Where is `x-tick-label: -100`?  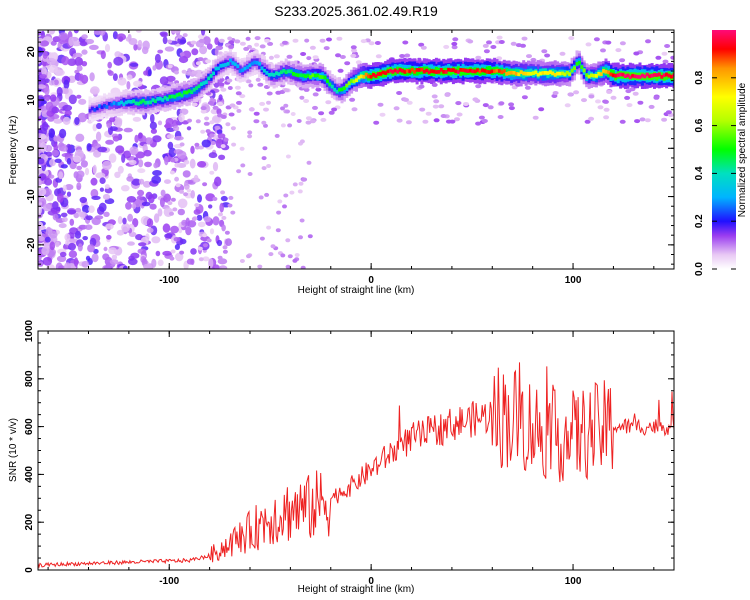
x-tick-label: -100 is located at coordinates (169, 280).